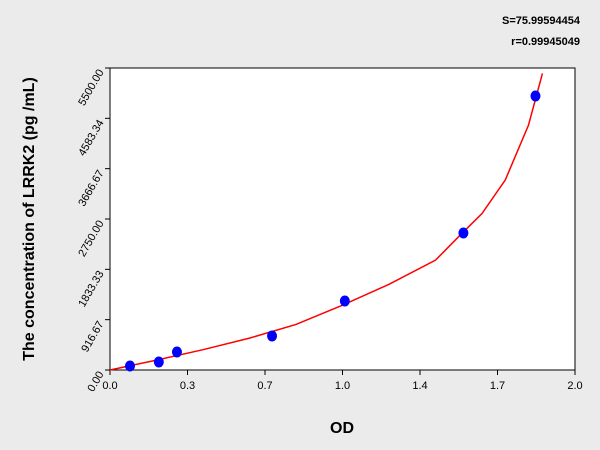 This screenshot has width=600, height=450. What do you see at coordinates (264, 386) in the screenshot?
I see `x-tick-label: 0.7` at bounding box center [264, 386].